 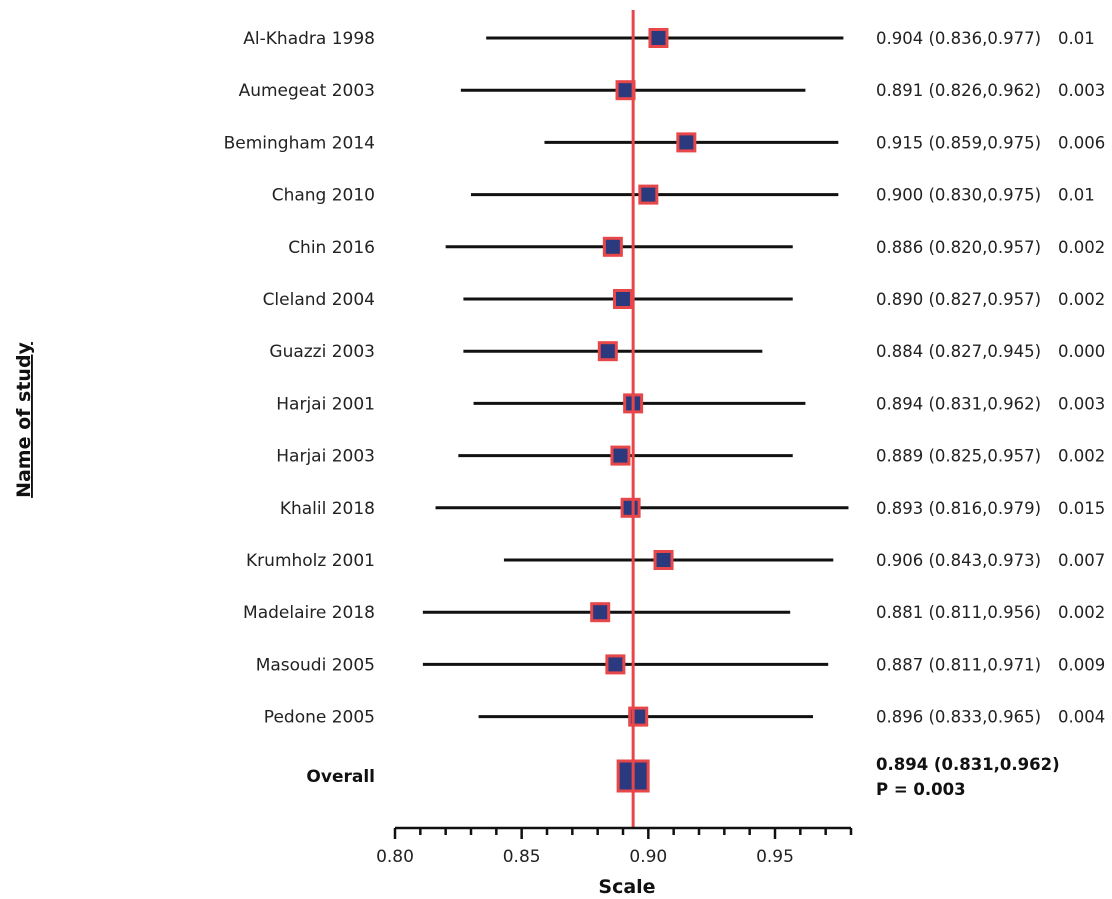 I want to click on weight-text: 0.004, so click(x=1081, y=717).